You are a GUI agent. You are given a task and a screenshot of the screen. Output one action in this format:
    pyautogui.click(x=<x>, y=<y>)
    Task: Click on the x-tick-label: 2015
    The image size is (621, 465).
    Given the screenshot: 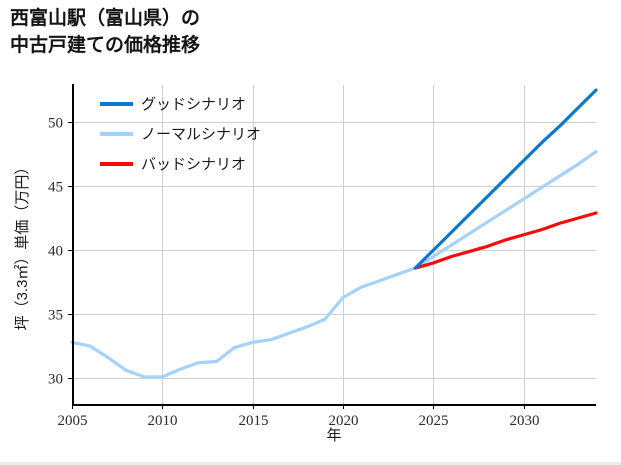 What is the action you would take?
    pyautogui.click(x=254, y=421)
    